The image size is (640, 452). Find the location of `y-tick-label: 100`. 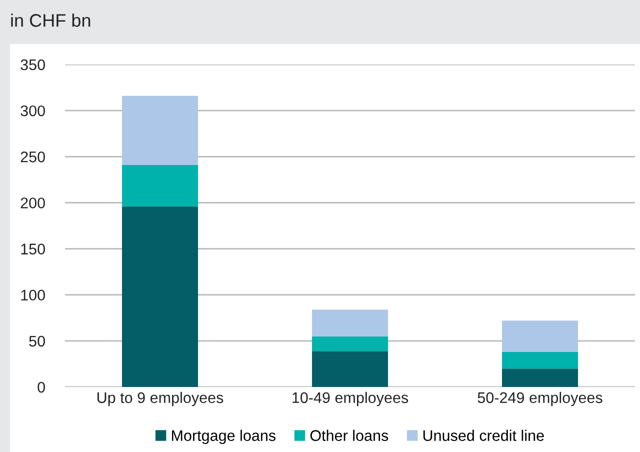

y-tick-label: 100 is located at coordinates (33, 295).